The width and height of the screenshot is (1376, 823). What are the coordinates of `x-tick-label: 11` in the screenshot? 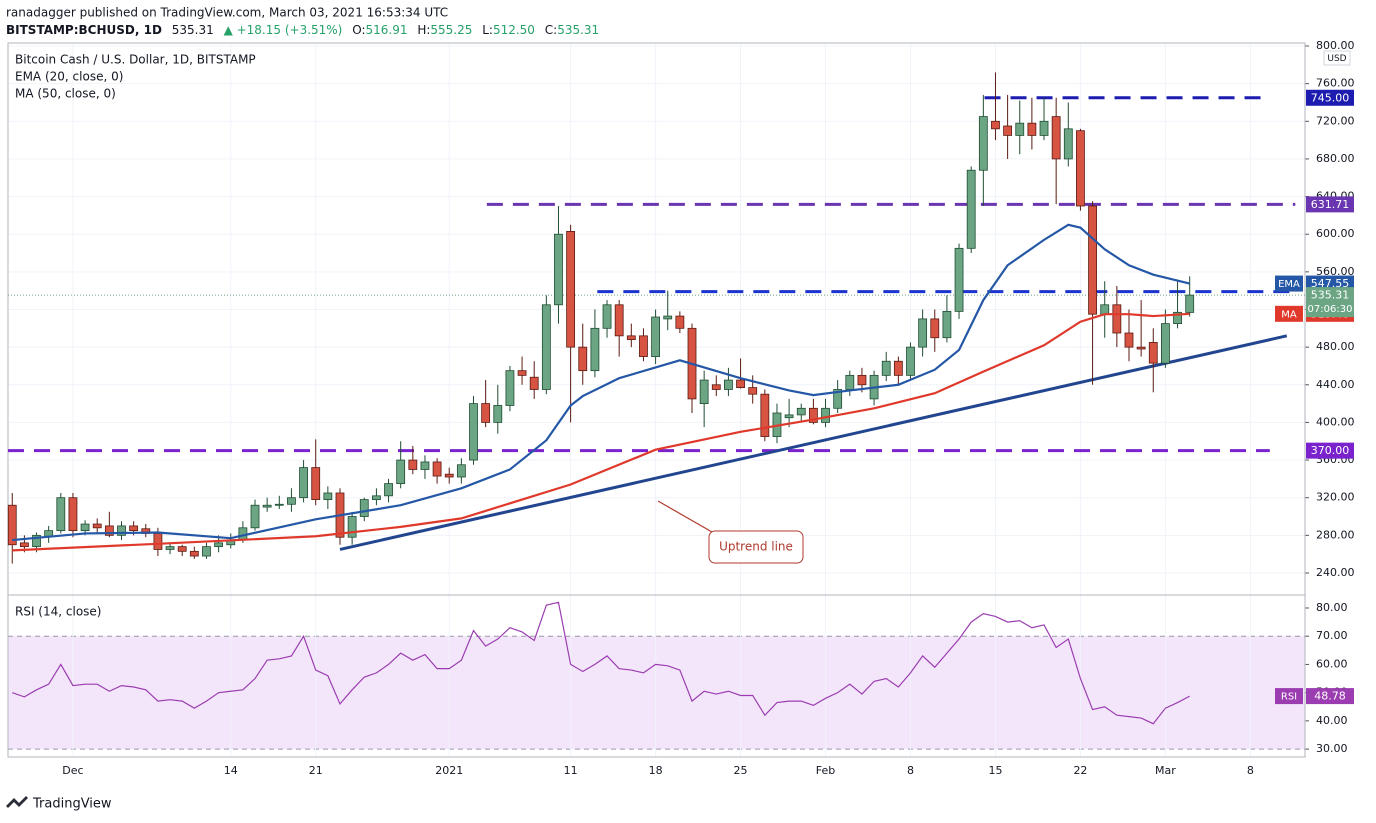 It's located at (571, 770).